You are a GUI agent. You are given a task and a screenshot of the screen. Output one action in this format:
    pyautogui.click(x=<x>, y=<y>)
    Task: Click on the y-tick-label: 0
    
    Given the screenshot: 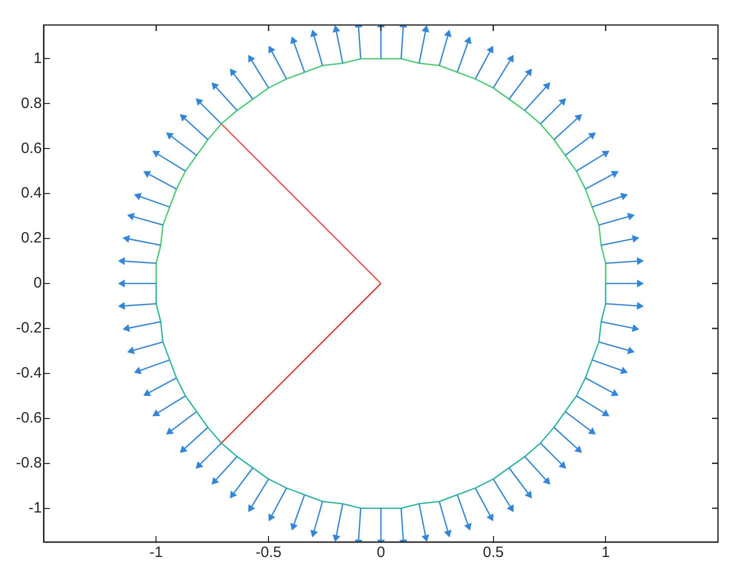 What is the action you would take?
    pyautogui.click(x=38, y=283)
    